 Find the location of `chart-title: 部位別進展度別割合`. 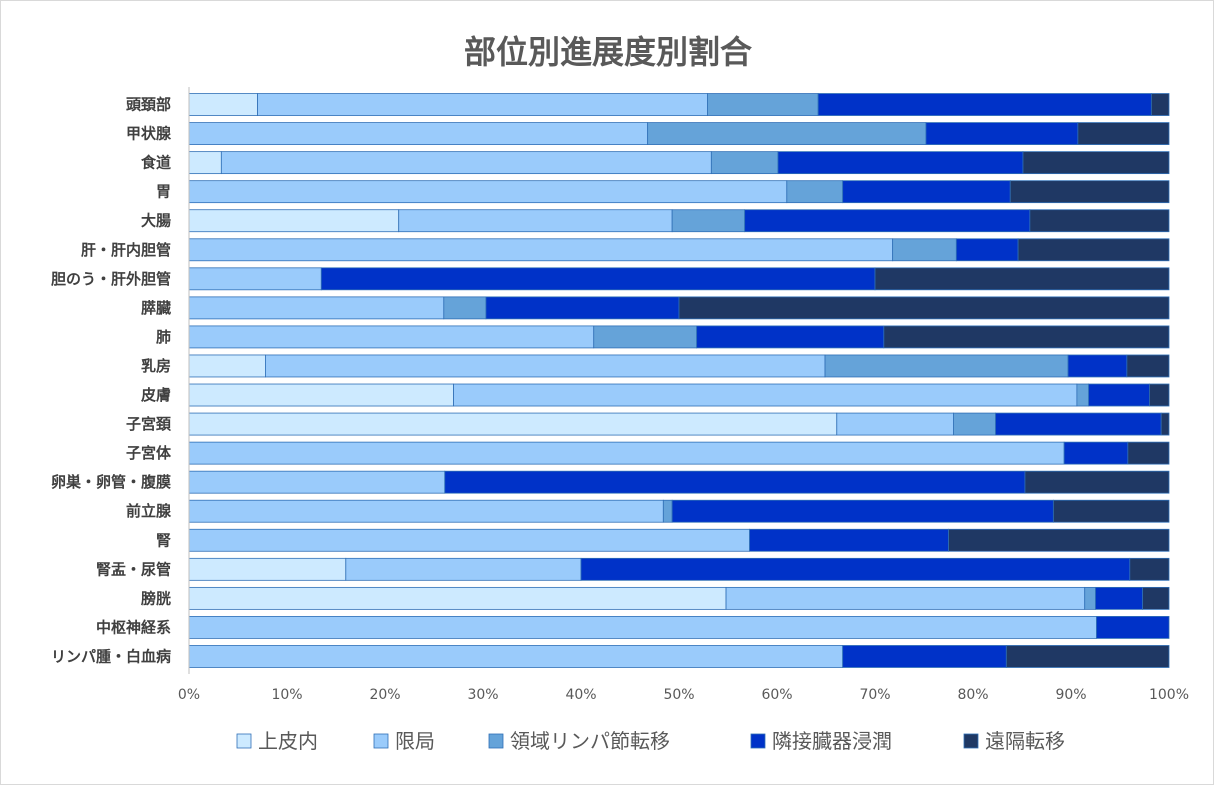

chart-title: 部位別進展度別割合 is located at coordinates (608, 52).